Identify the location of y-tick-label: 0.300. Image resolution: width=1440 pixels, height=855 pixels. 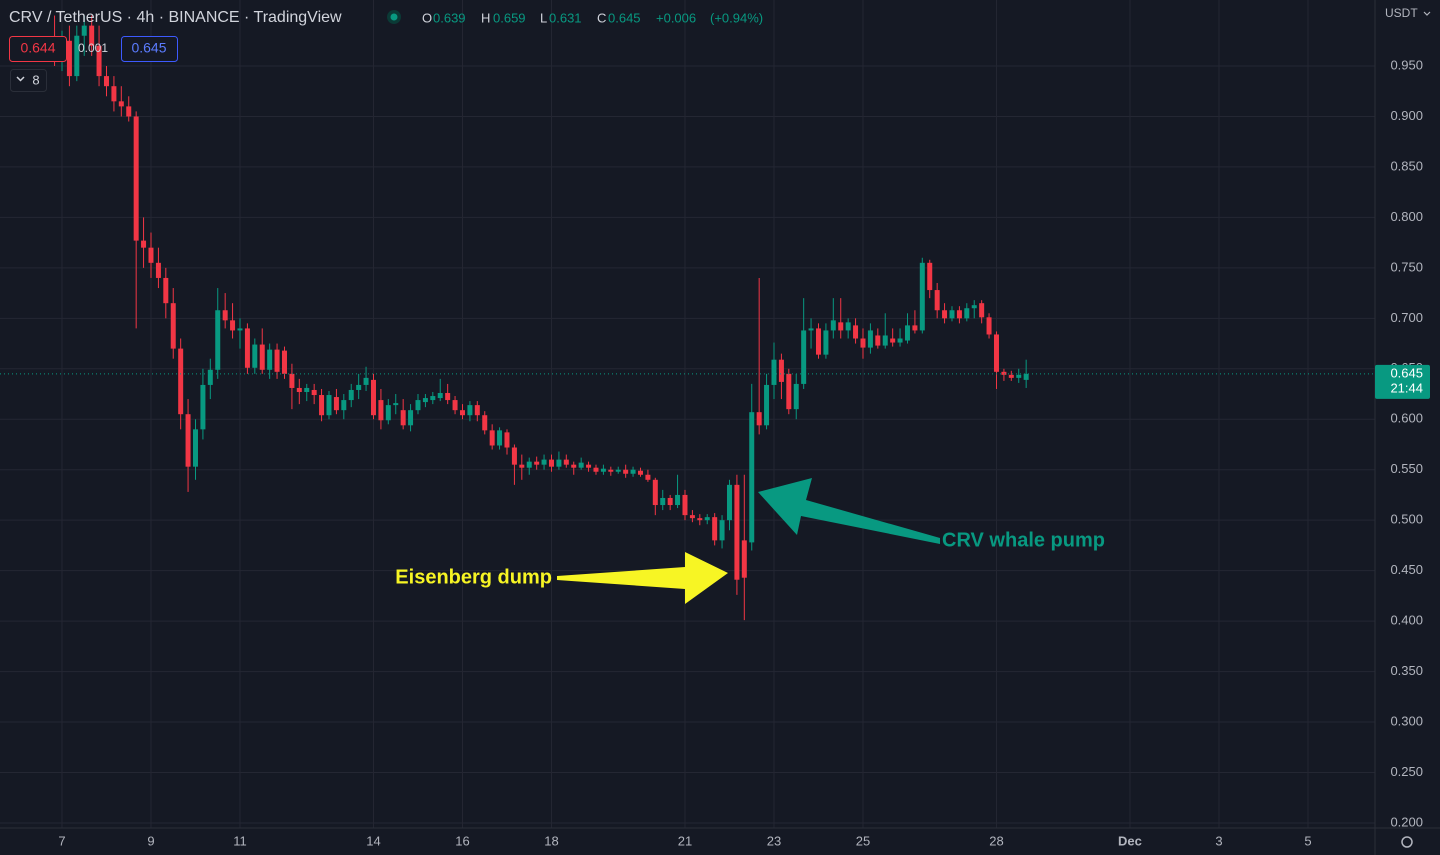
(1406, 720).